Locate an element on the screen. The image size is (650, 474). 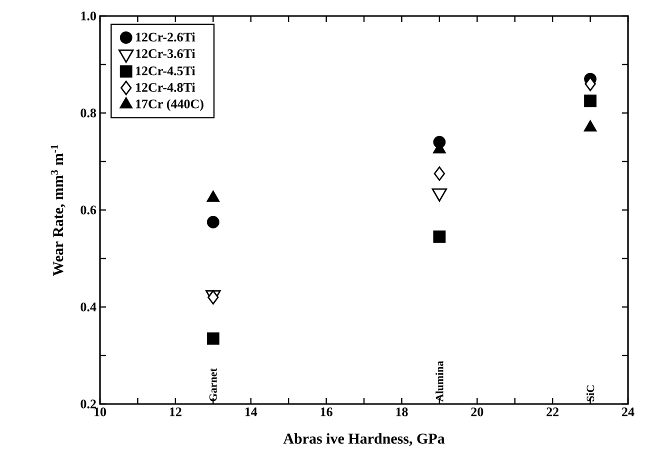
x-tick-label: 18 is located at coordinates (402, 412).